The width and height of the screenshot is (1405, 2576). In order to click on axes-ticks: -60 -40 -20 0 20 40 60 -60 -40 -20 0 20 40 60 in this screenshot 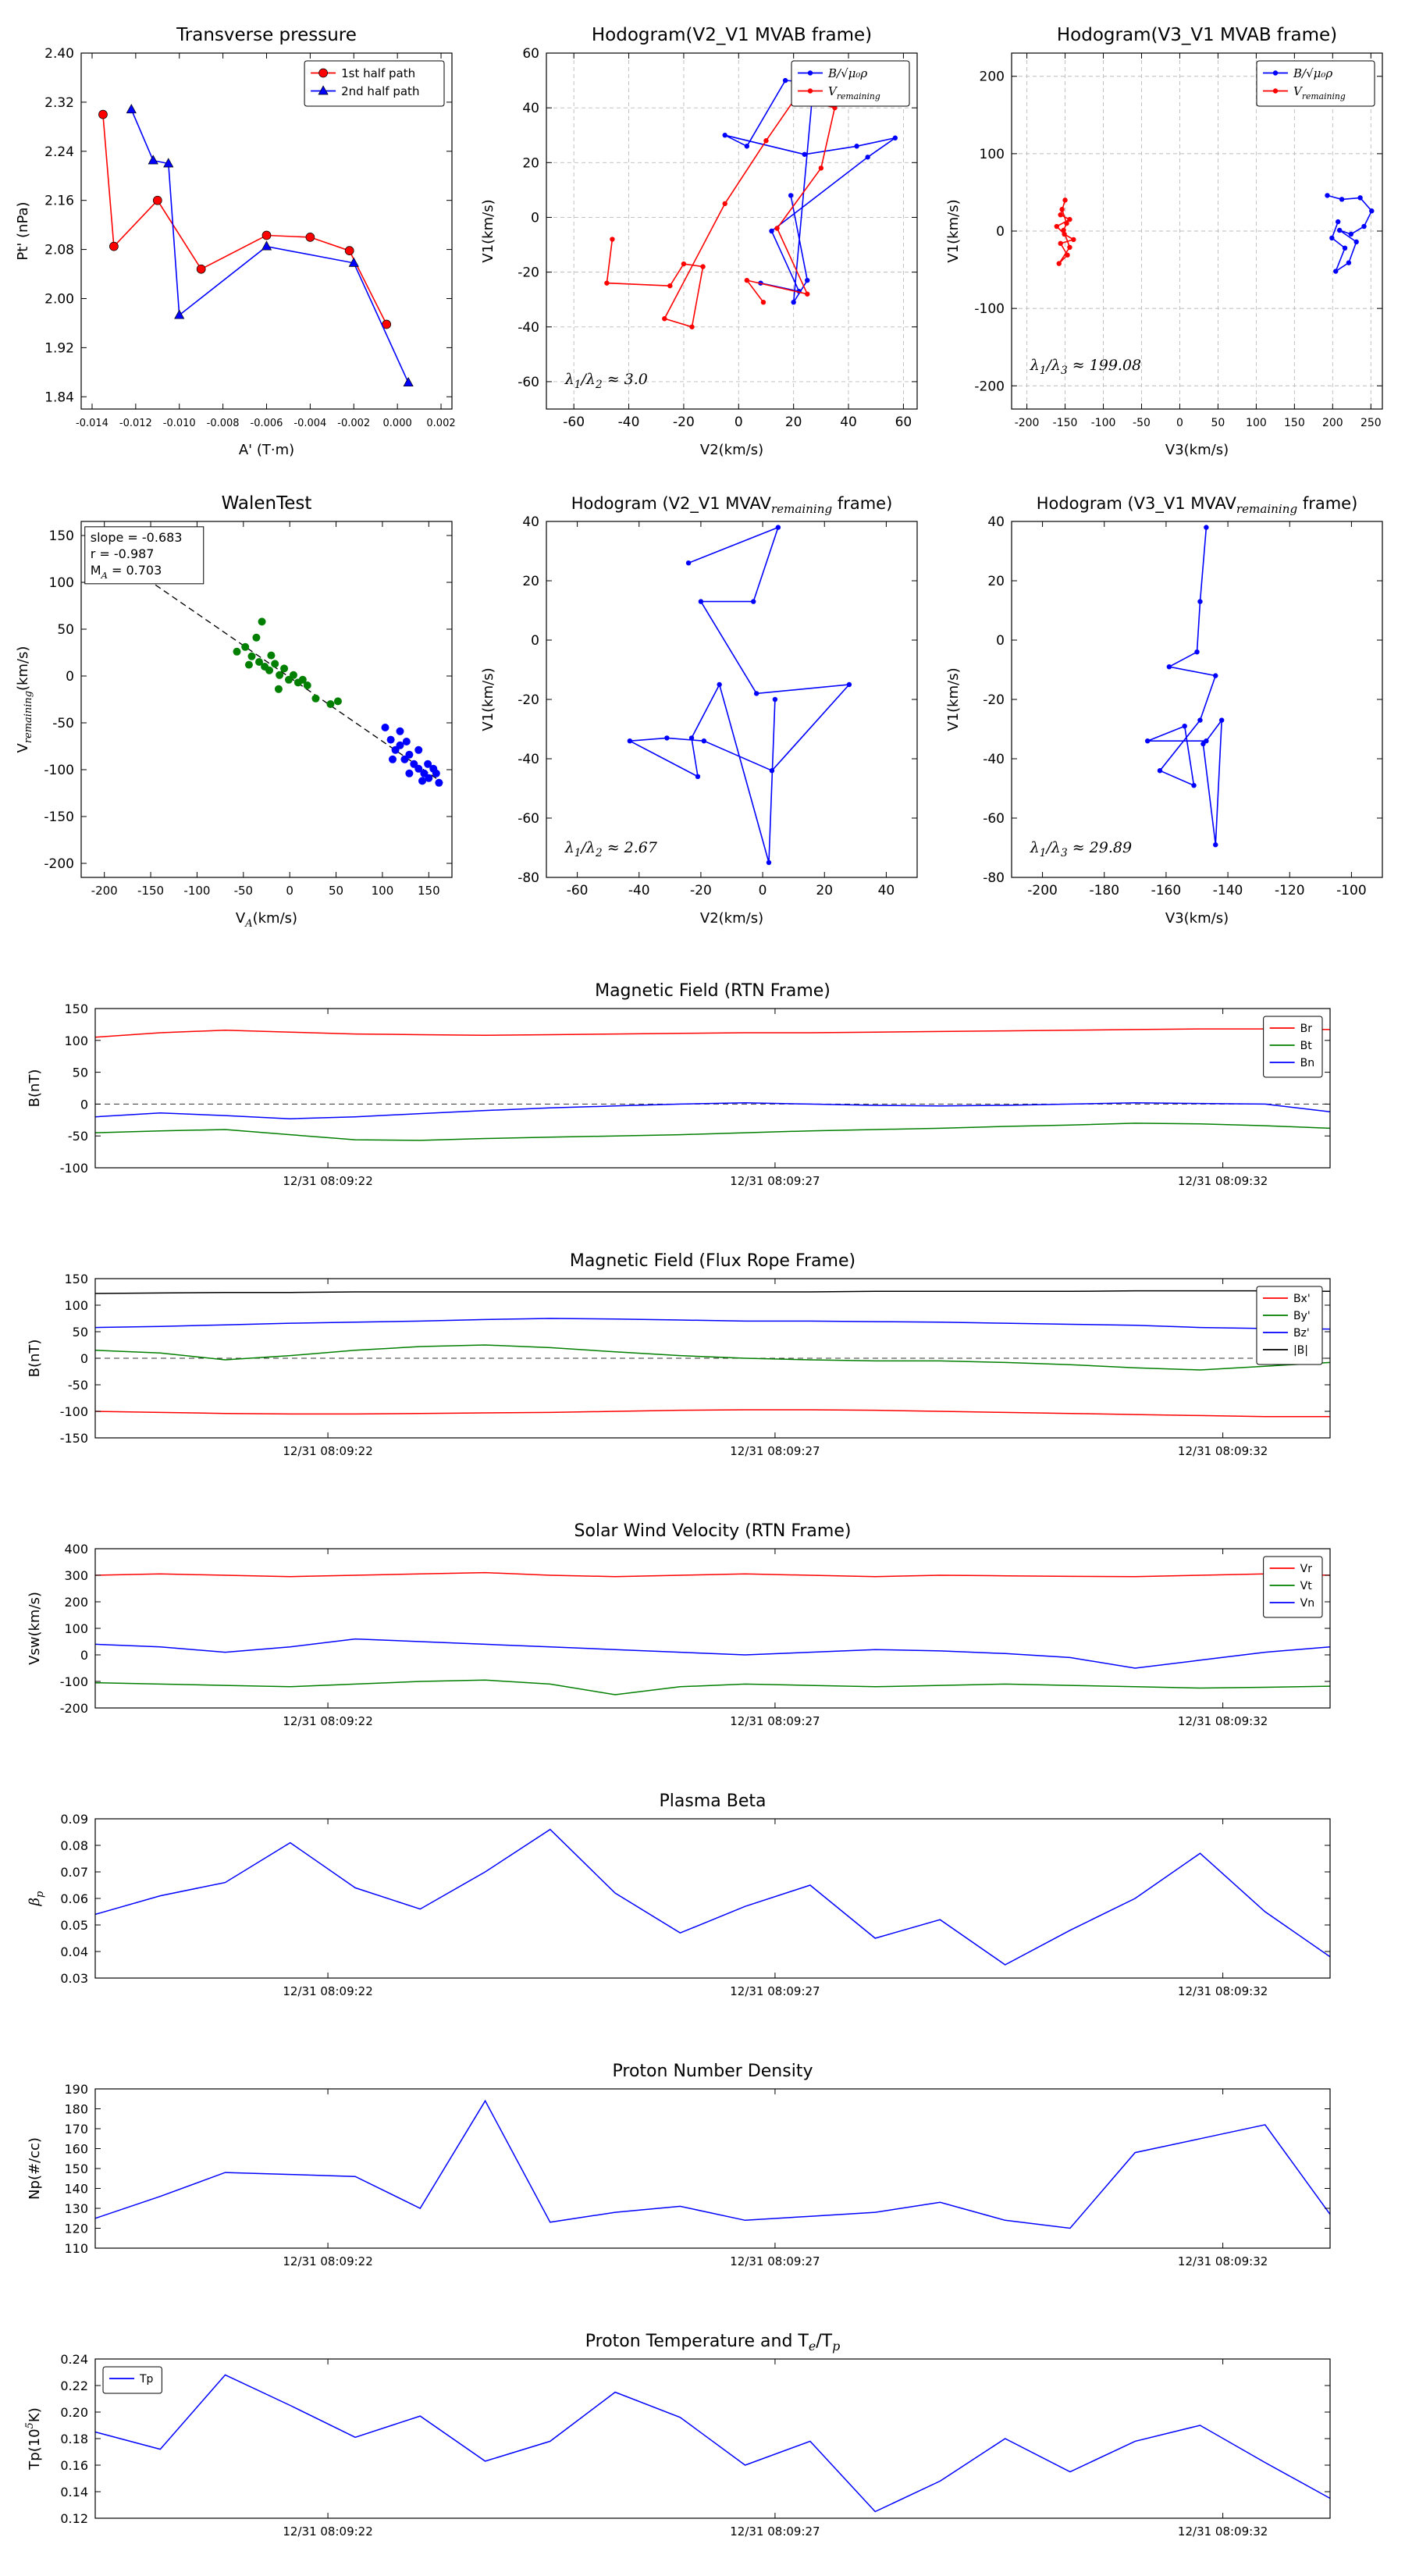, I will do `click(717, 238)`.